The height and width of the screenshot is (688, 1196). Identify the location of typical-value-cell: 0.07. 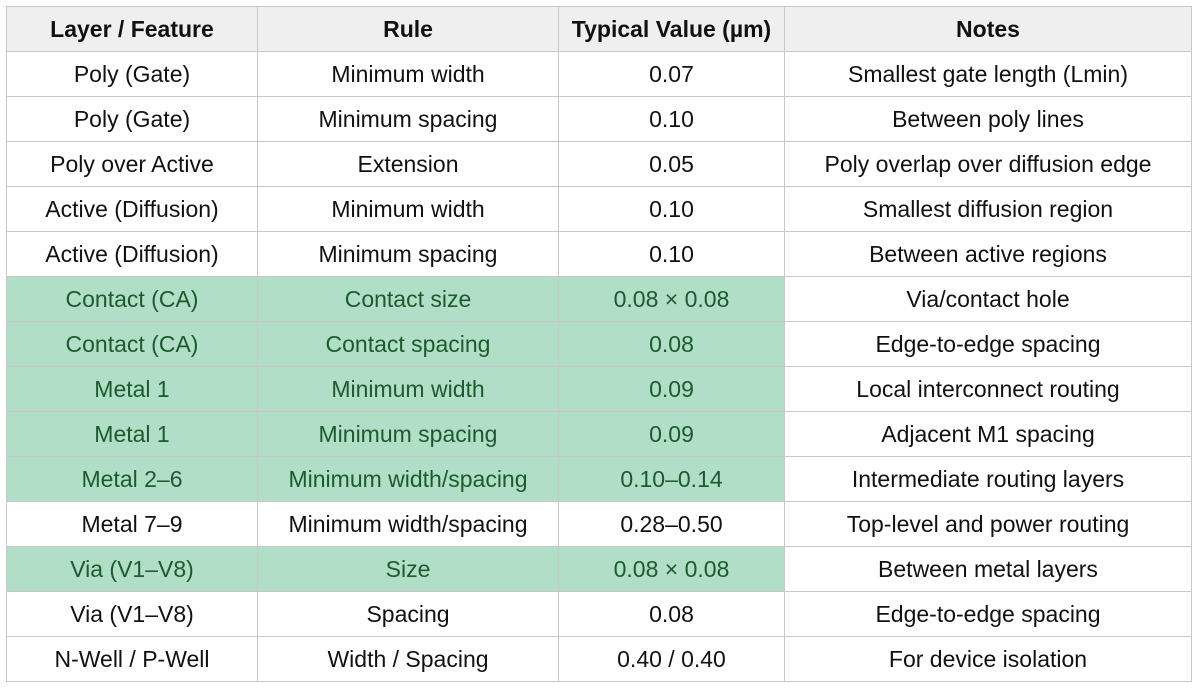
(671, 74).